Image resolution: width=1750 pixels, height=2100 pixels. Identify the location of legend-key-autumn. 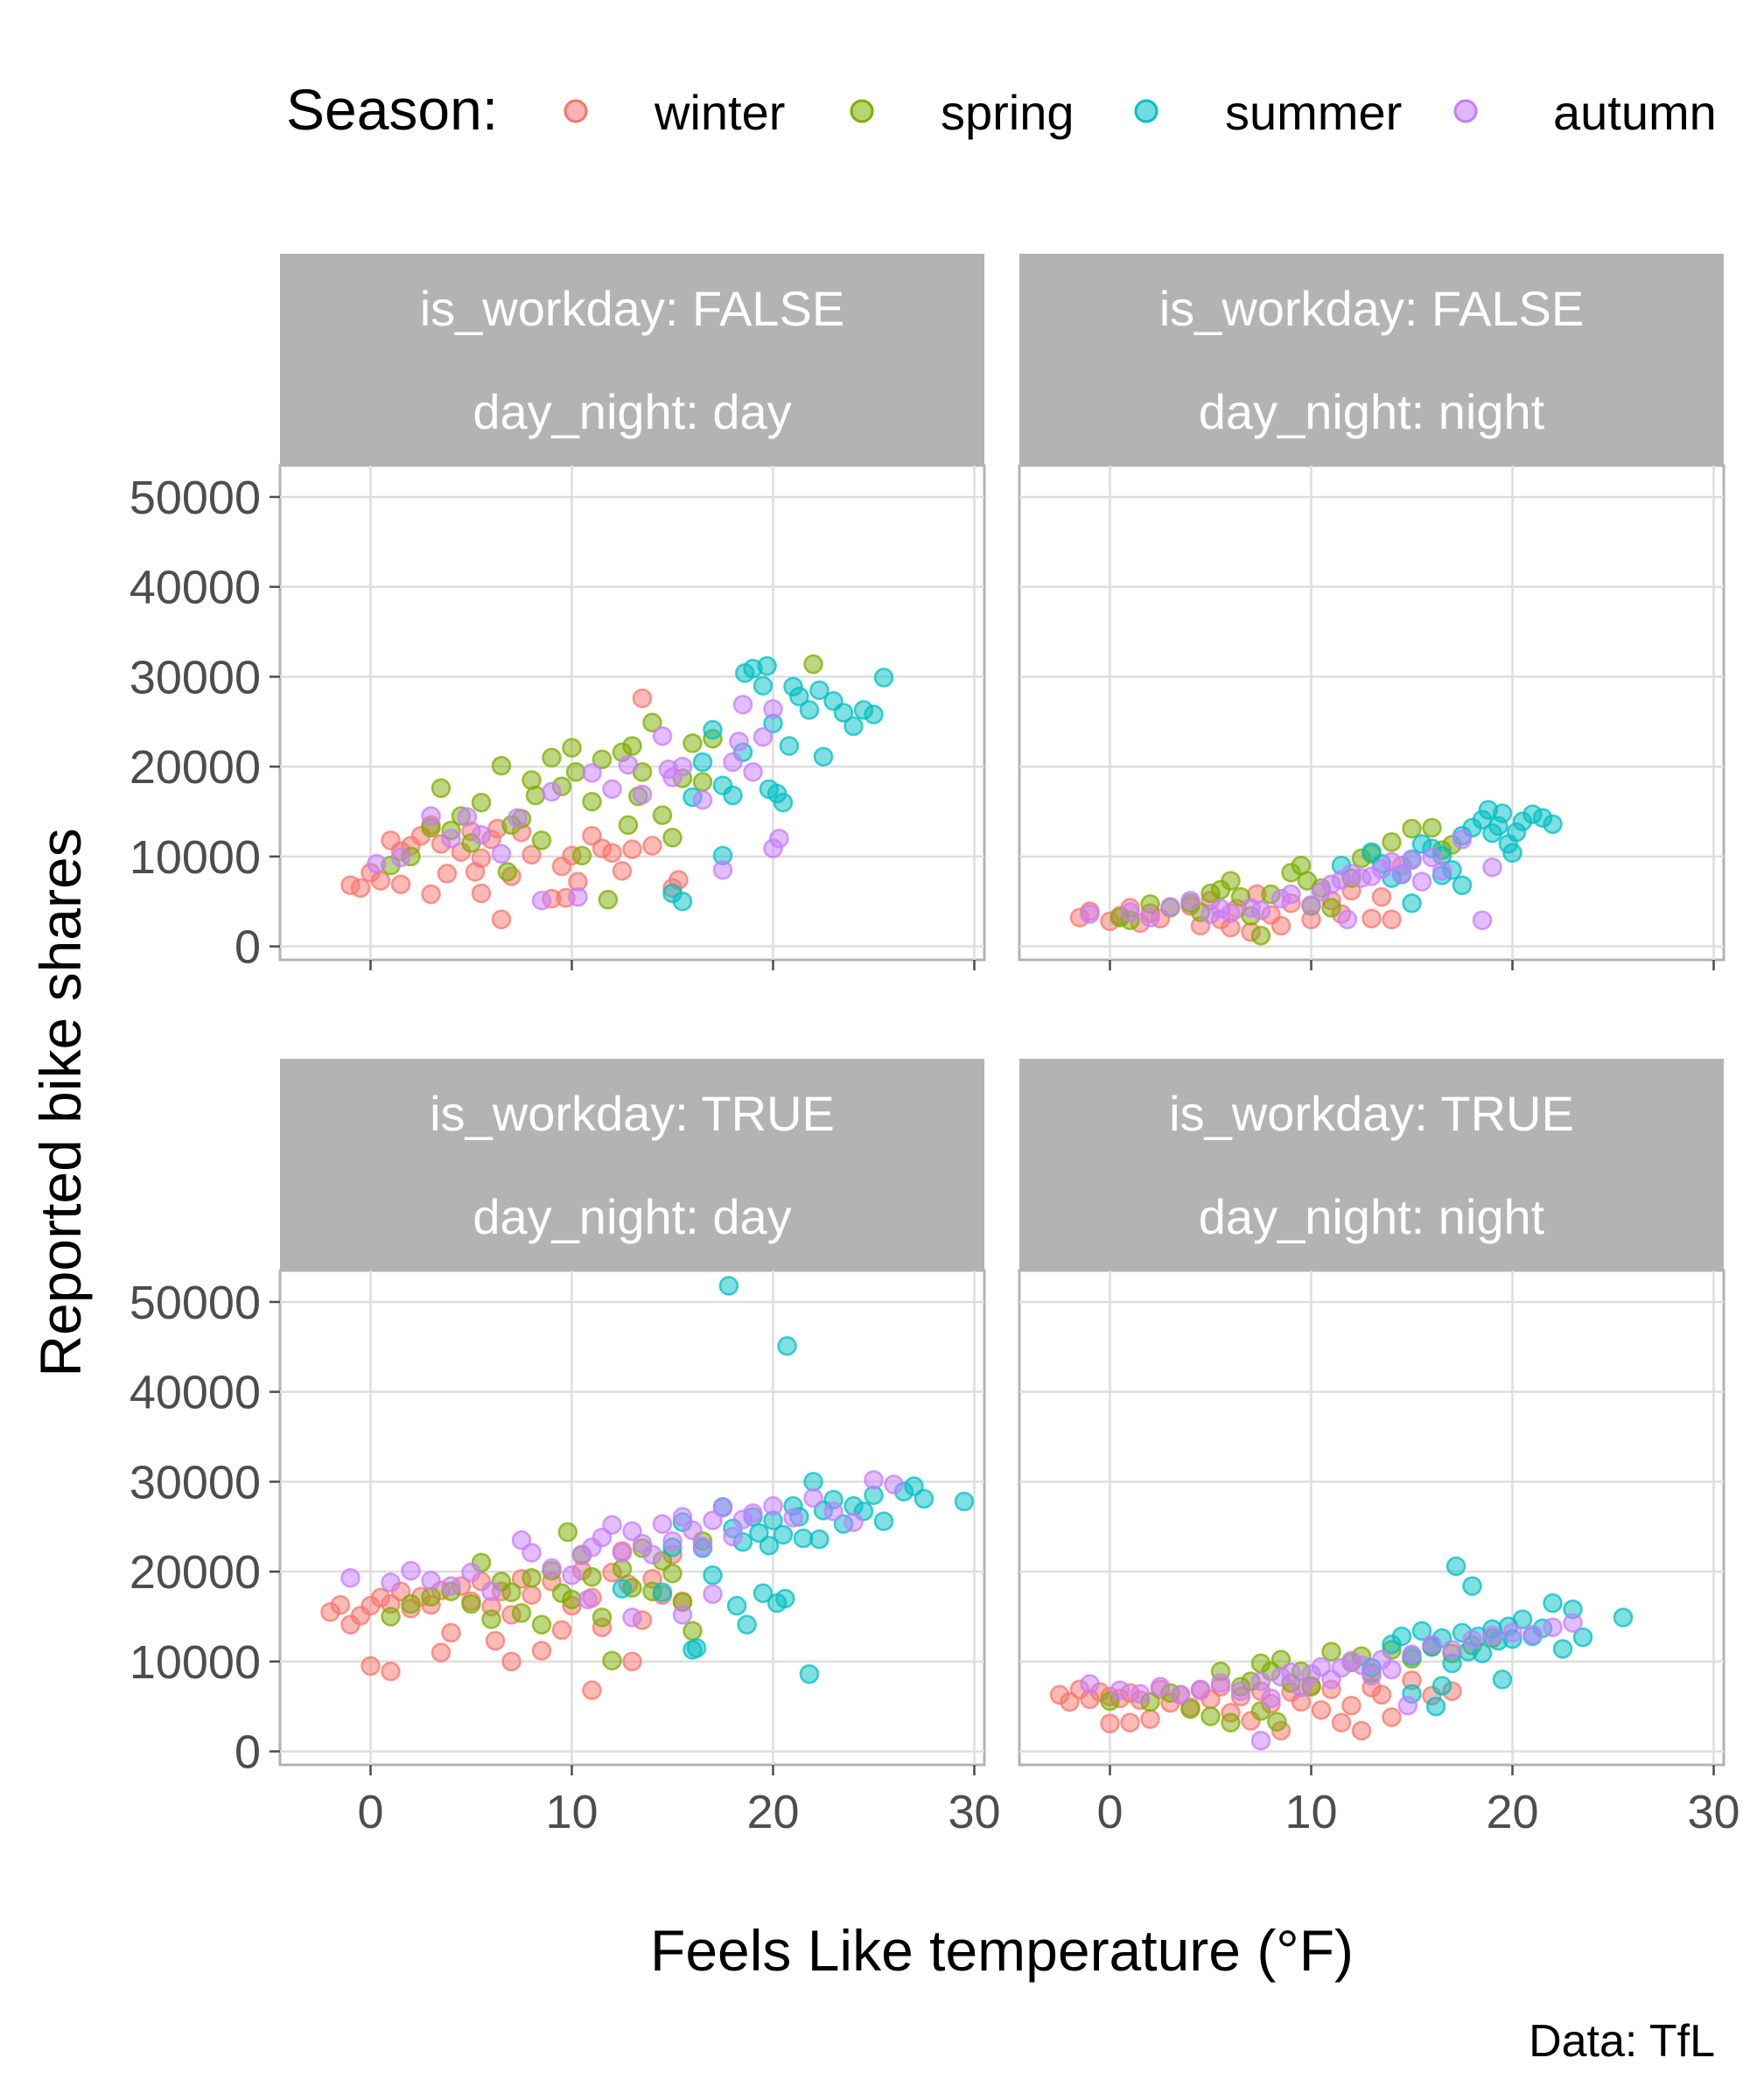
(1465, 111).